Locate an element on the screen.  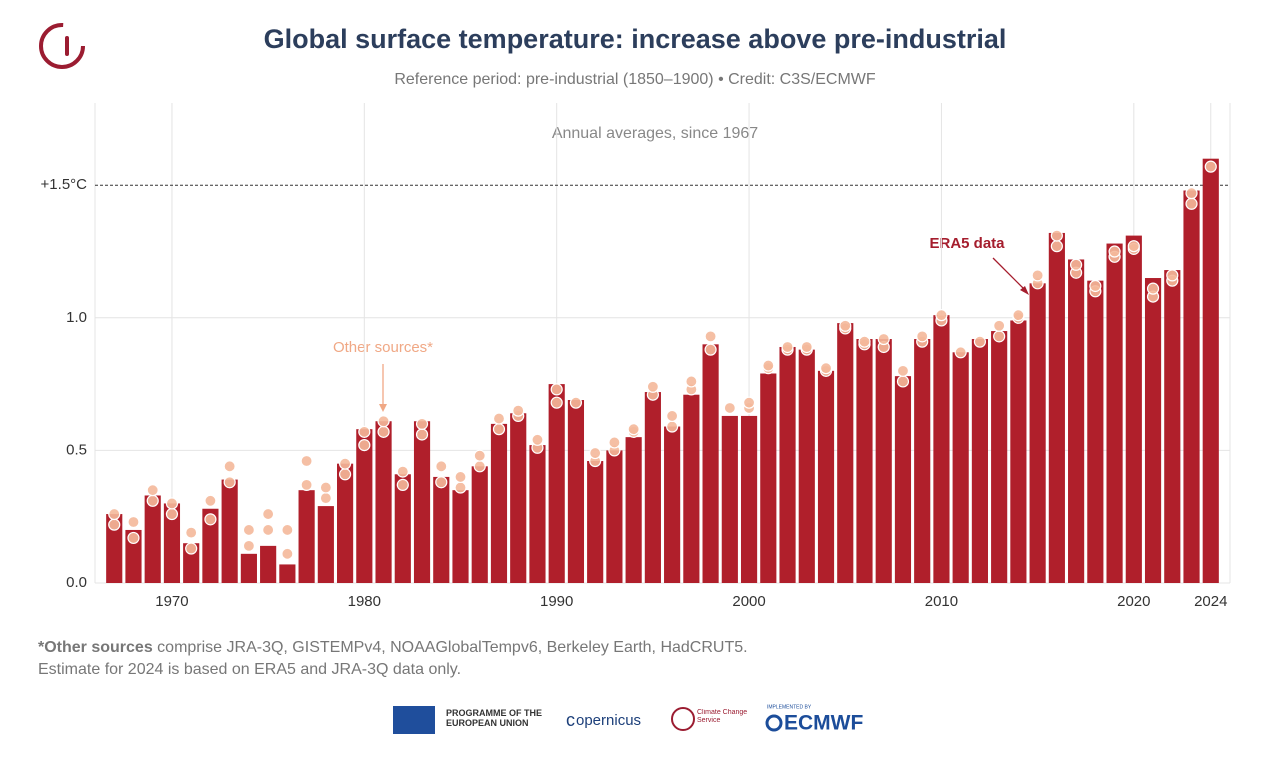
x-tick-label: 1970 is located at coordinates (171, 601).